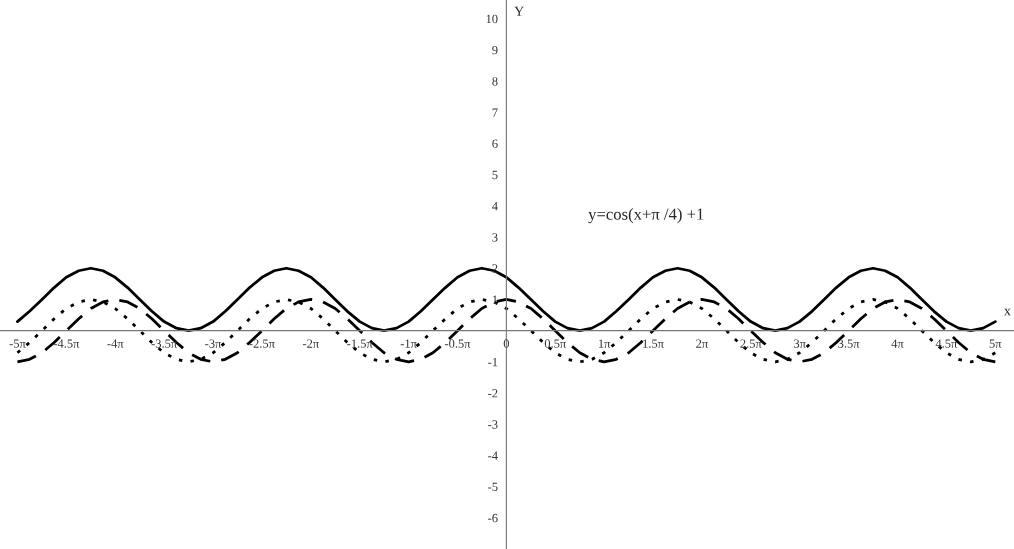 The image size is (1014, 549). I want to click on y-tick-label: -1, so click(493, 362).